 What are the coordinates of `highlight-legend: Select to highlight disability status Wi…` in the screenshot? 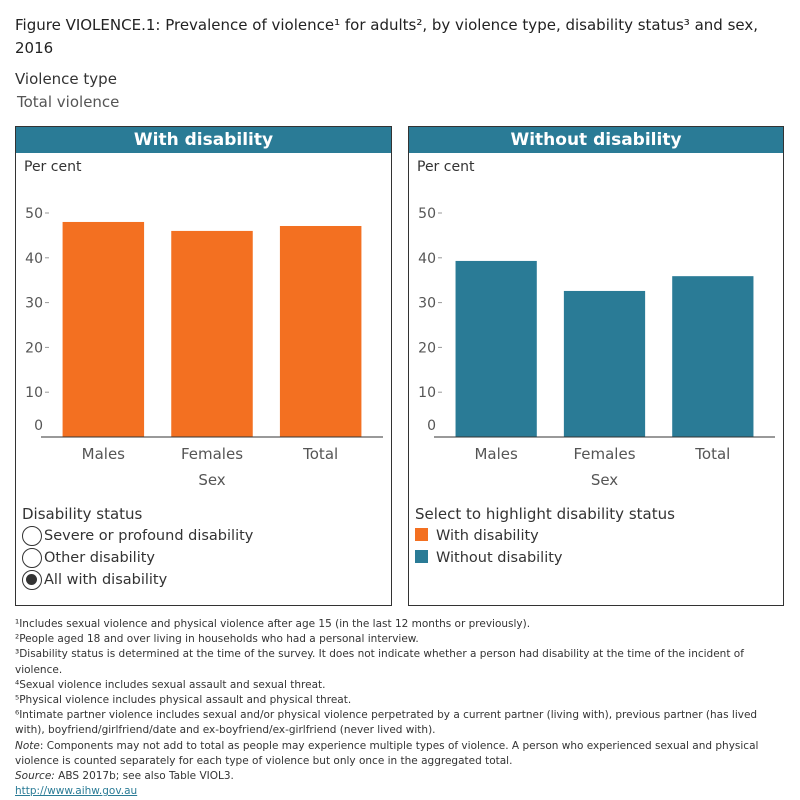 It's located at (545, 536).